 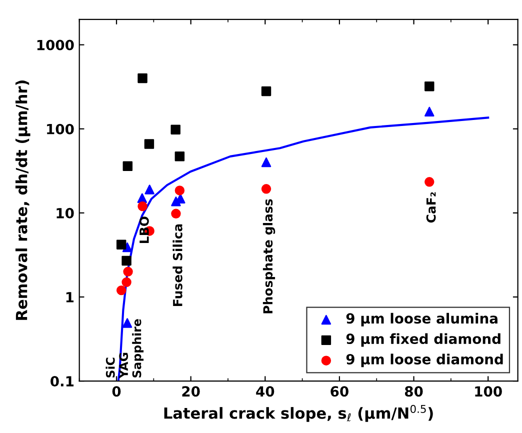 I want to click on x-tick-label: 20, so click(x=191, y=391).